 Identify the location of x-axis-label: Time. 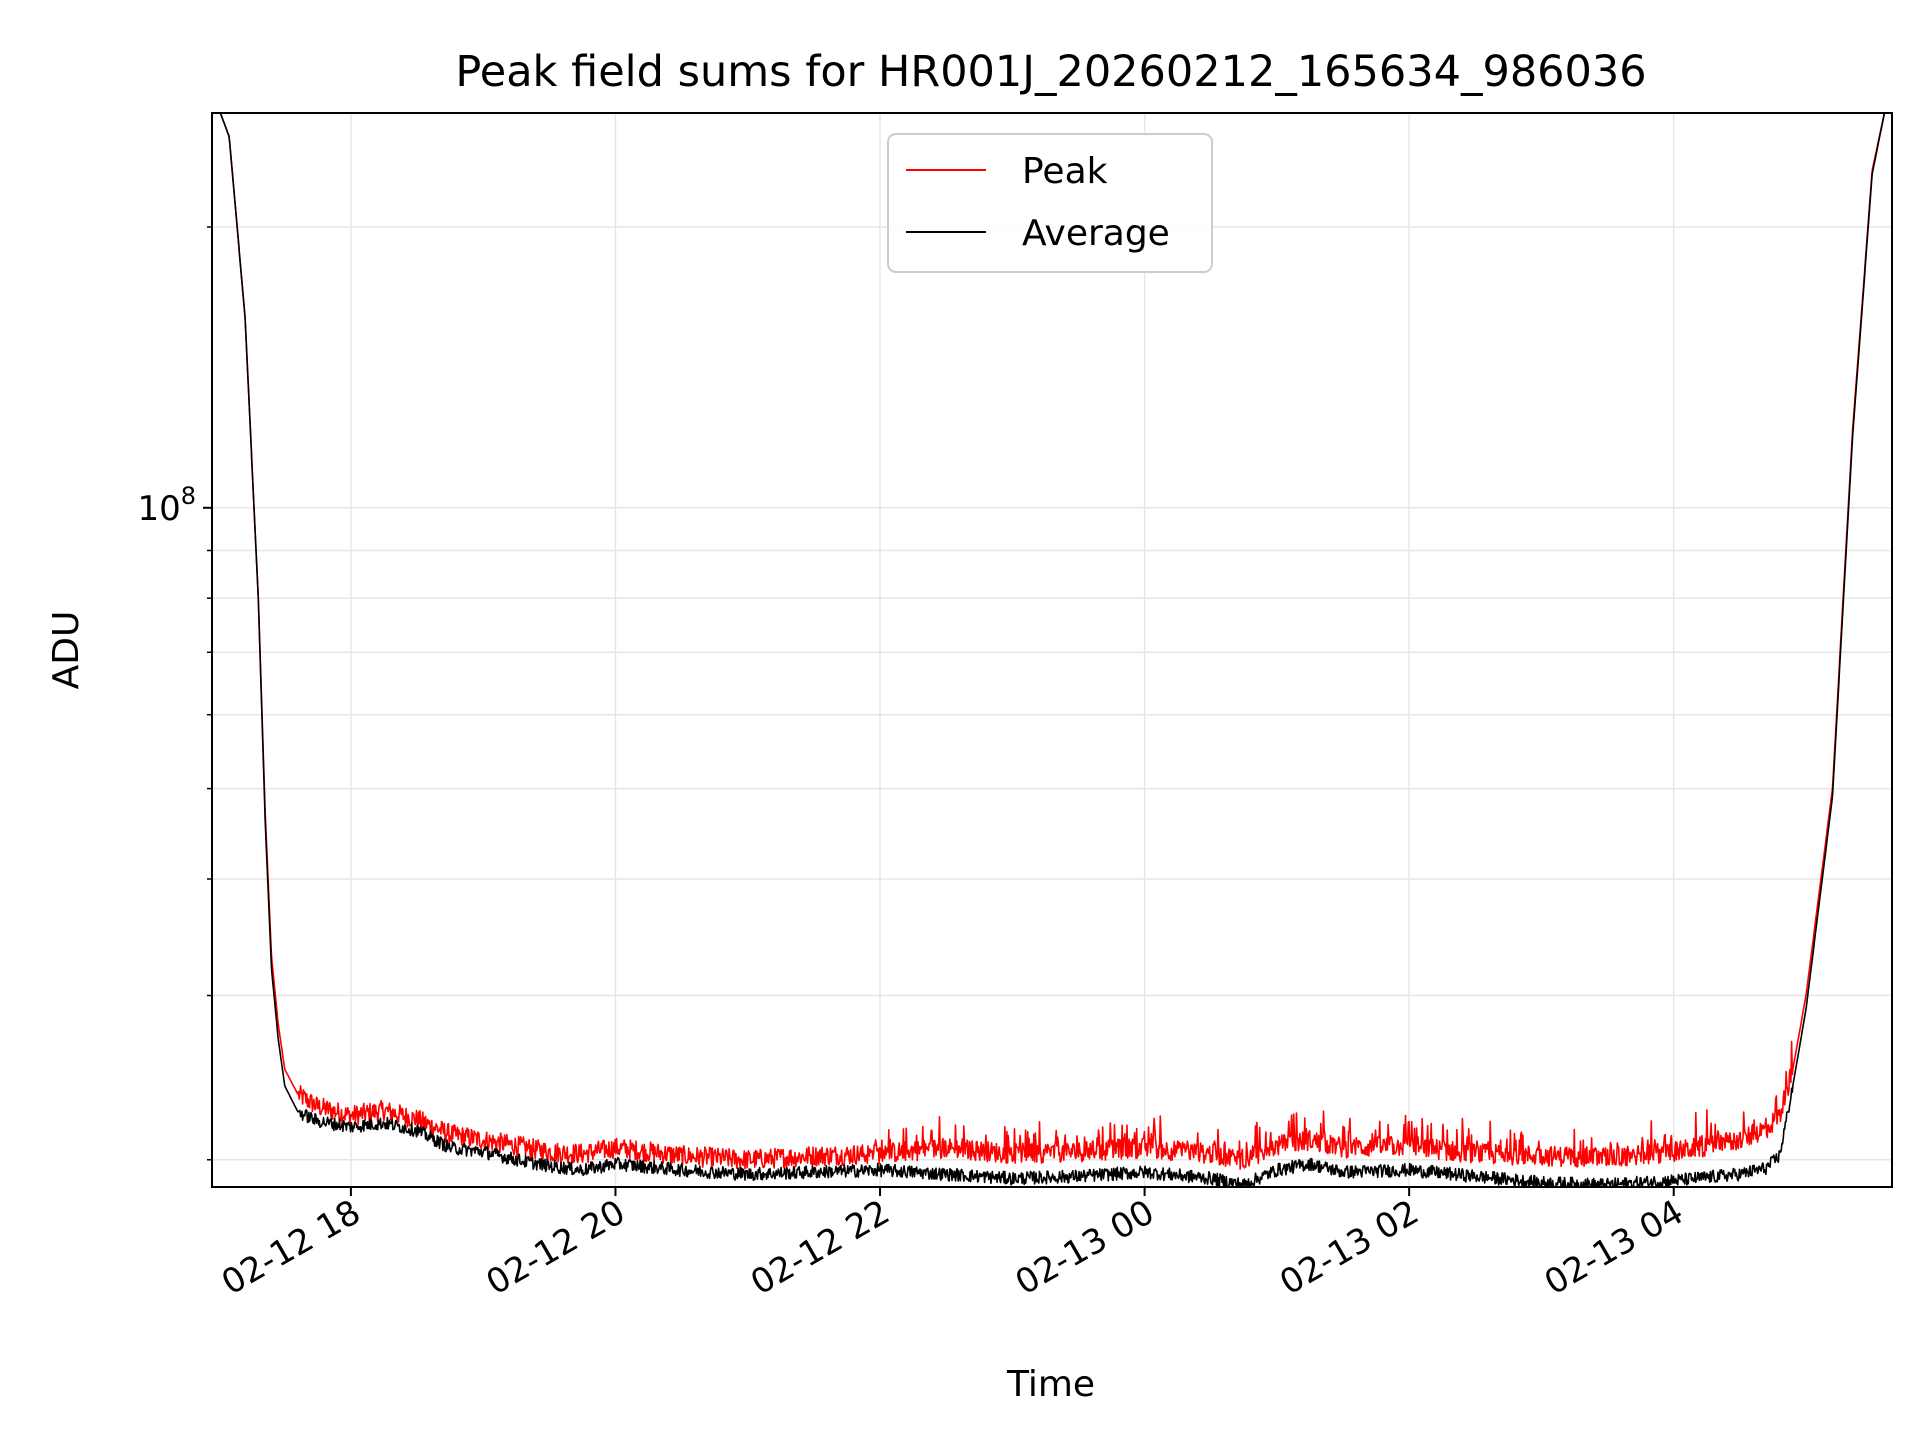
(1050, 1384).